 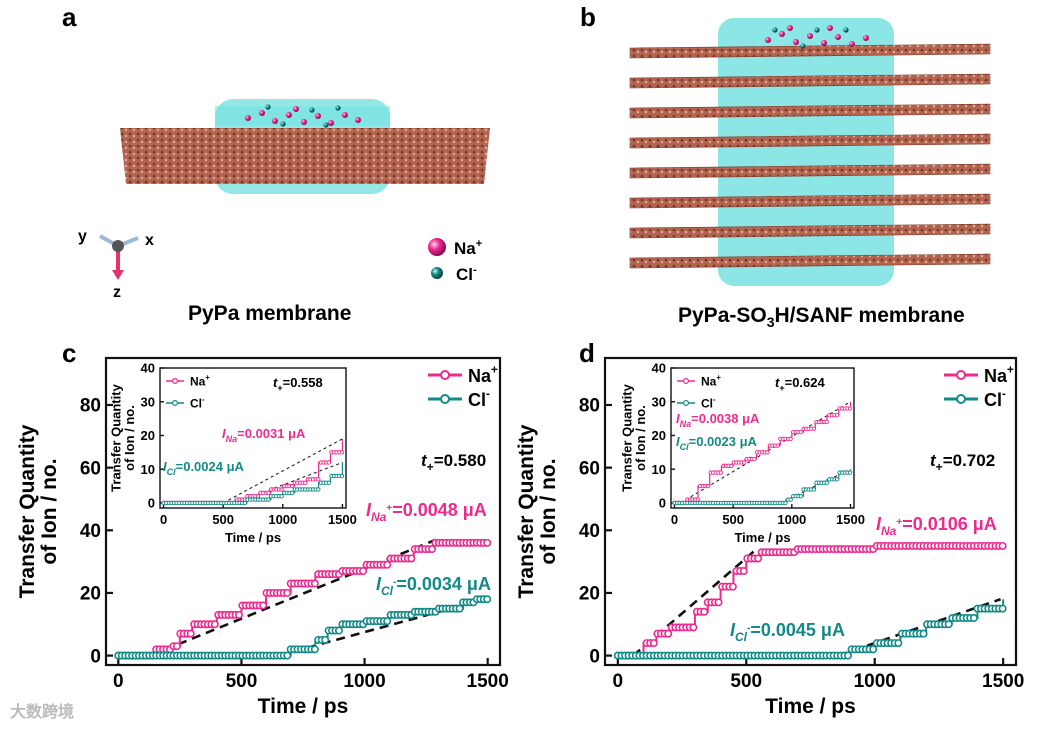 What do you see at coordinates (264, 435) in the screenshot?
I see `inset-current-na-annotation: INa=0.0031 μA` at bounding box center [264, 435].